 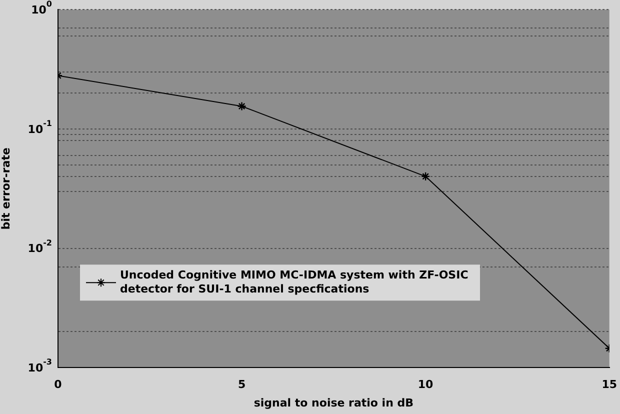 I want to click on x-tick-label: 10, so click(x=426, y=385).